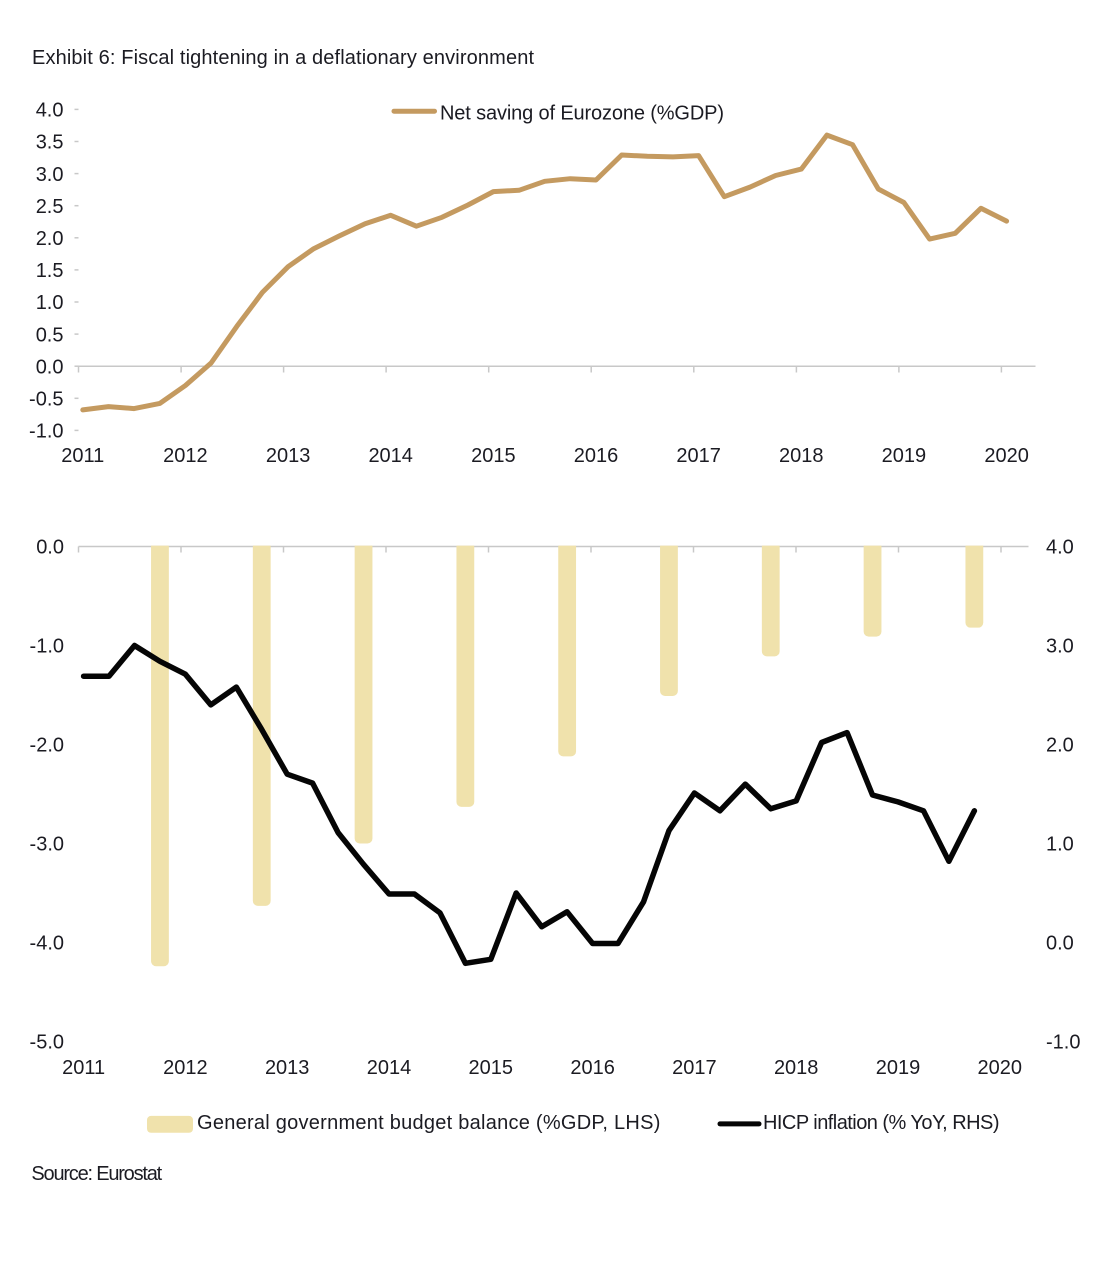 This screenshot has width=1108, height=1263. I want to click on svg-text: 1.5, so click(50, 271).